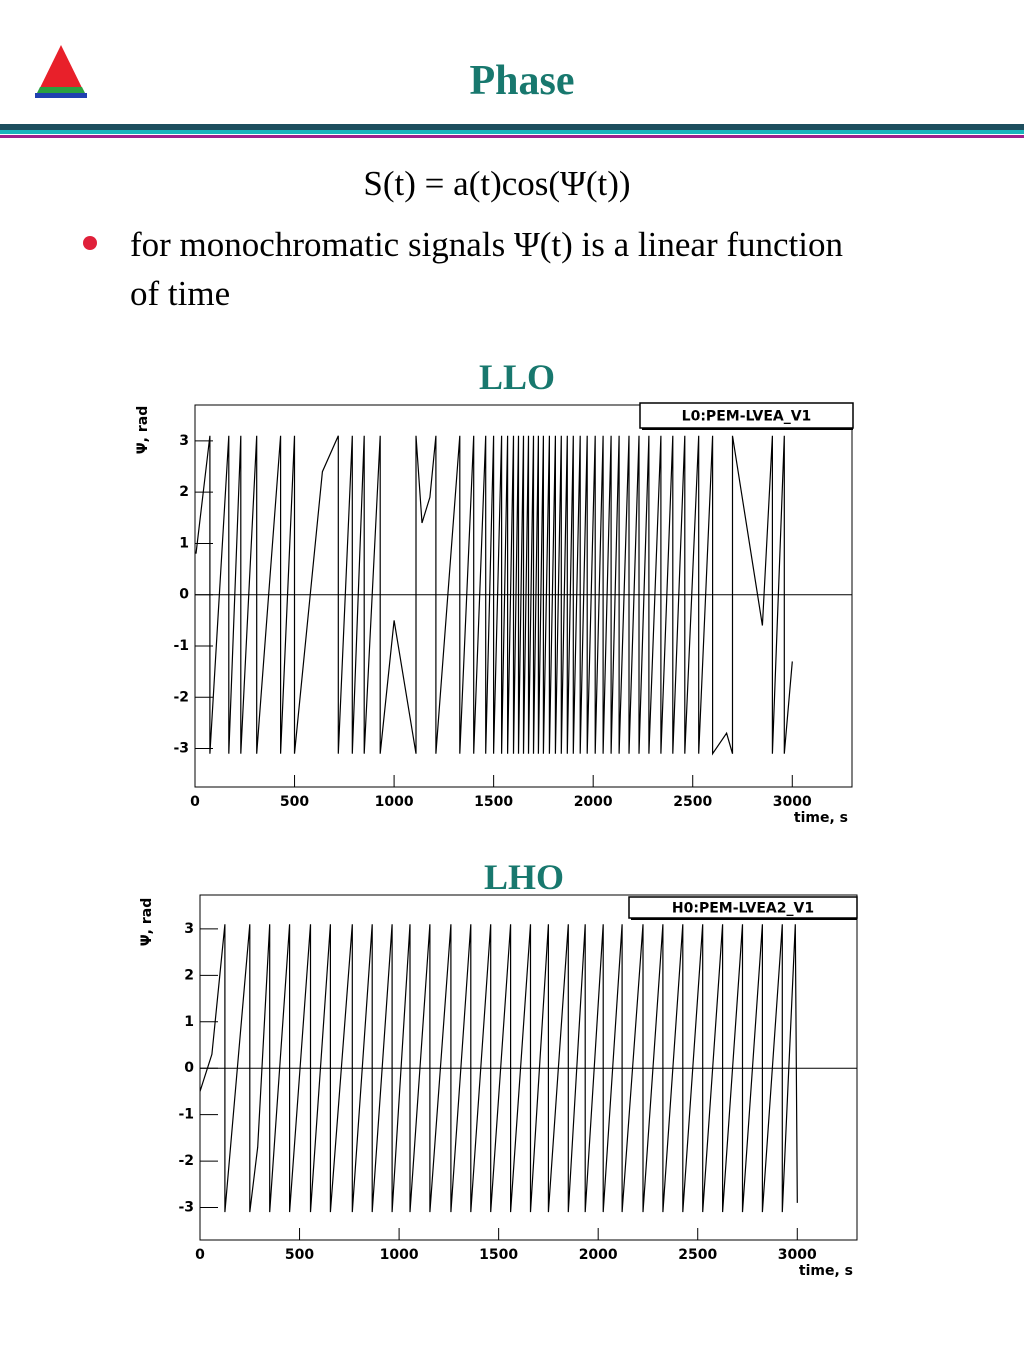 The width and height of the screenshot is (1024, 1365). I want to click on slide-title: Phase, so click(522, 81).